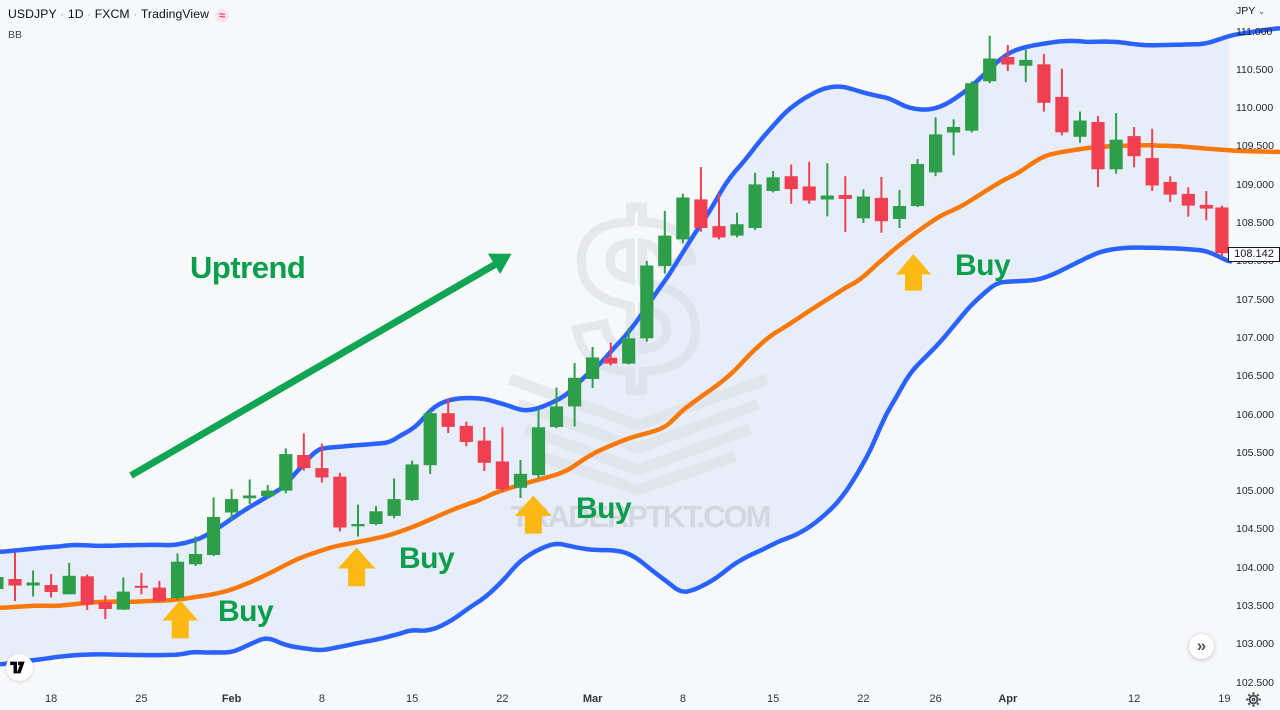  What do you see at coordinates (641, 516) in the screenshot?
I see `svg-text: TRADERPTKT.COM` at bounding box center [641, 516].